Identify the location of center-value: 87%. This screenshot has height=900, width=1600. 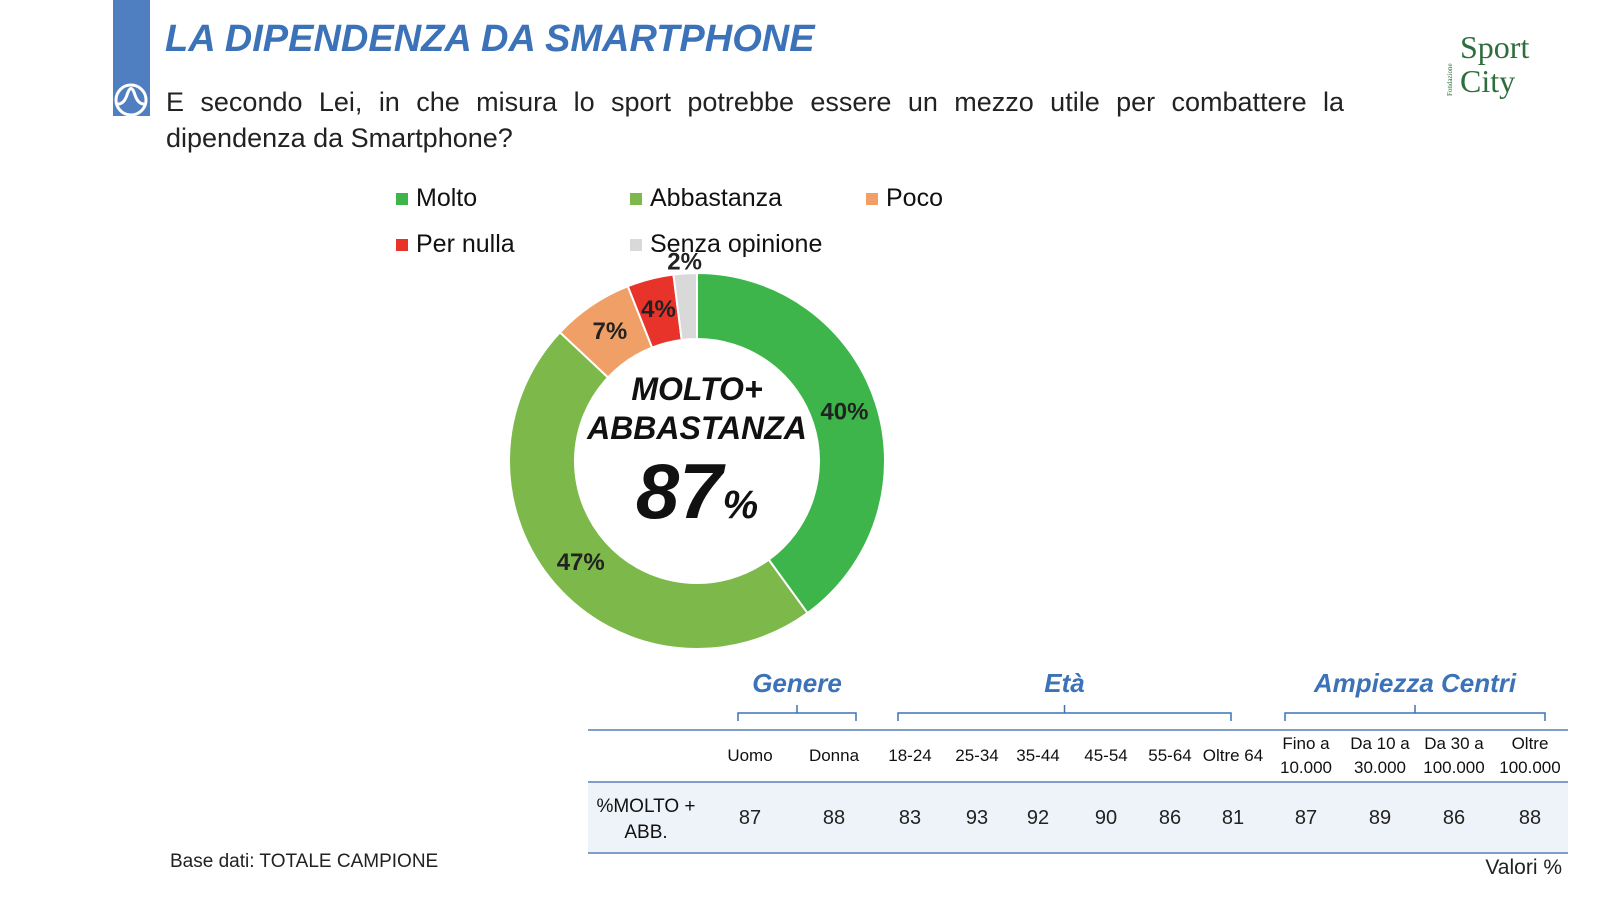
(697, 491).